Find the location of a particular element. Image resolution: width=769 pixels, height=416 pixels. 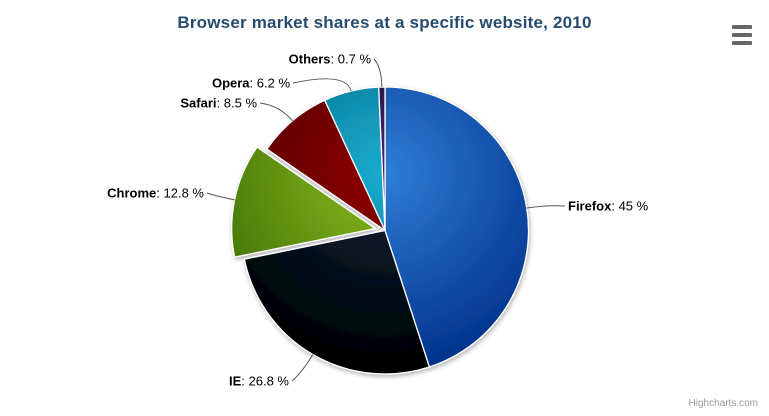

label-series-value: : 12.8 % is located at coordinates (180, 193).